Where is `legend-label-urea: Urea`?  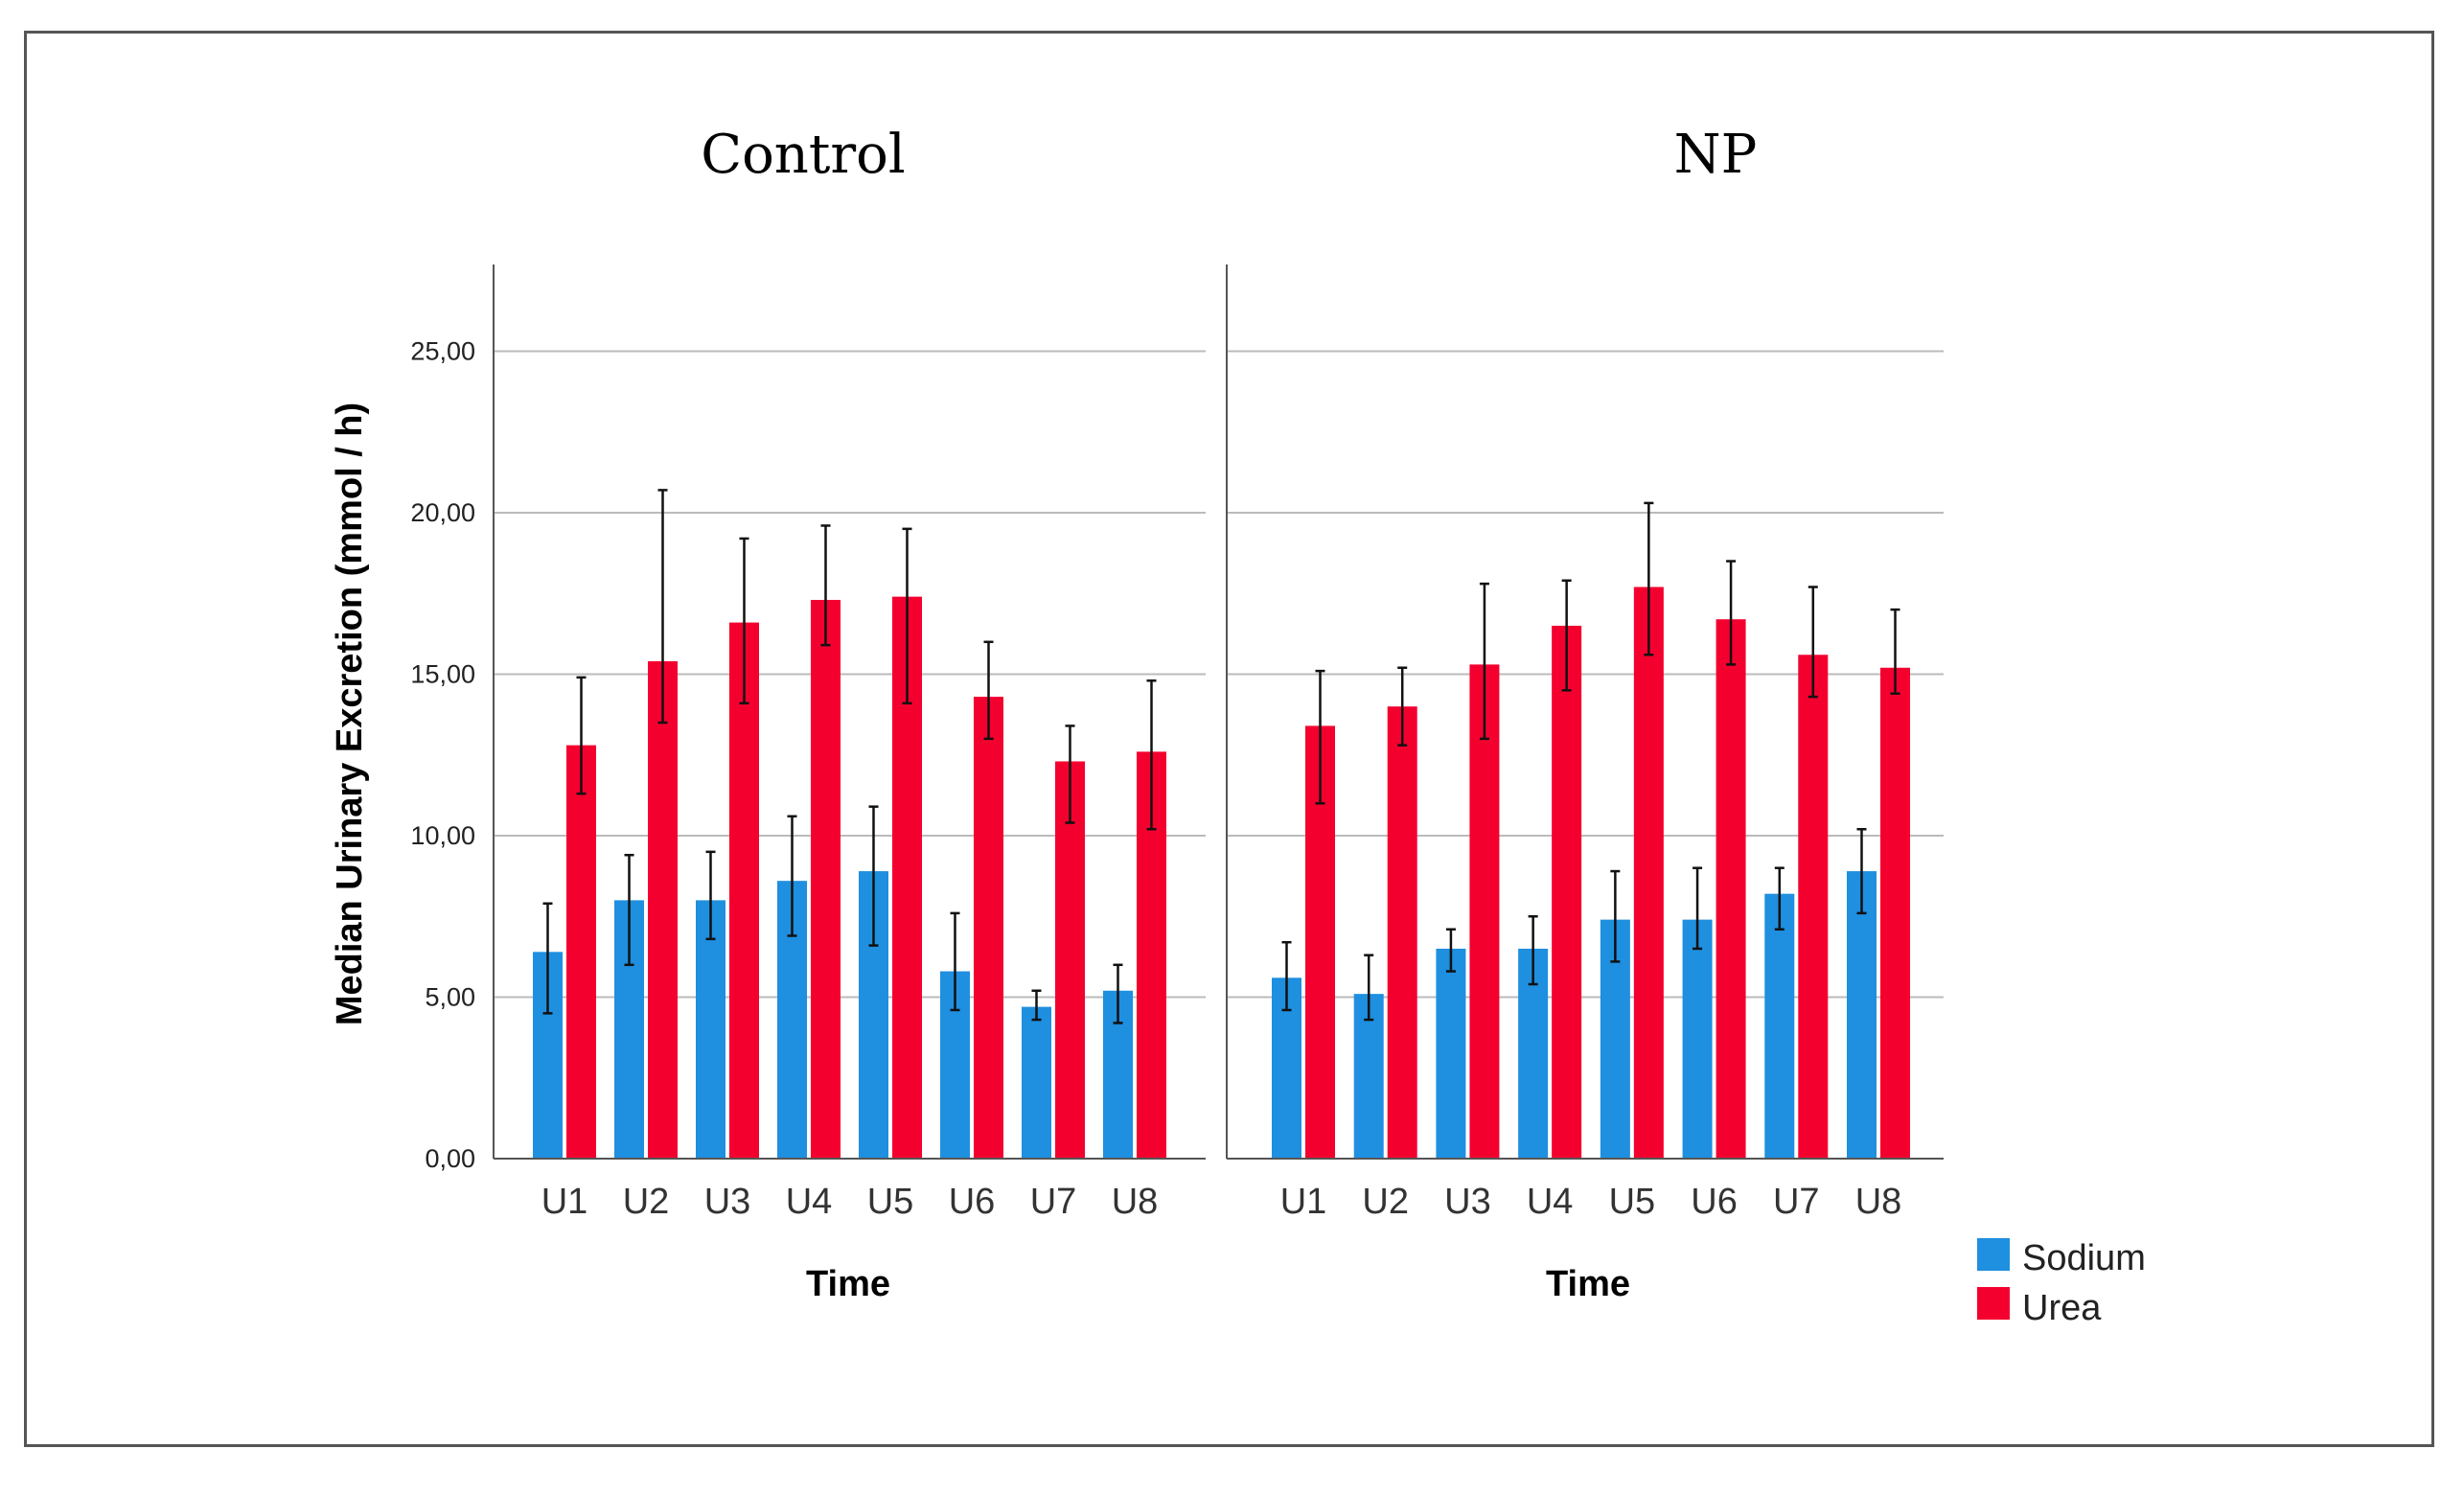
legend-label-urea: Urea is located at coordinates (2062, 1308).